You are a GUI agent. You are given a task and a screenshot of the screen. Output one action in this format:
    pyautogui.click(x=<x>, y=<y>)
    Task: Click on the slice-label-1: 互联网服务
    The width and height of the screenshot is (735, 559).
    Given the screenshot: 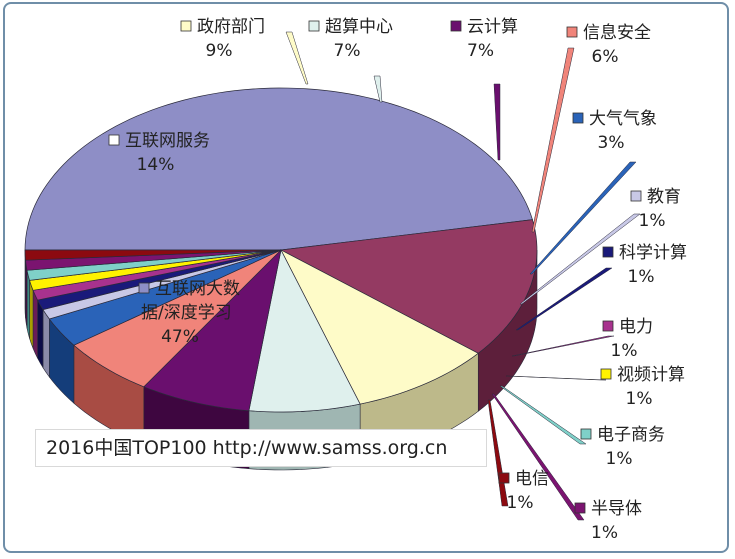 What is the action you would take?
    pyautogui.click(x=167, y=141)
    